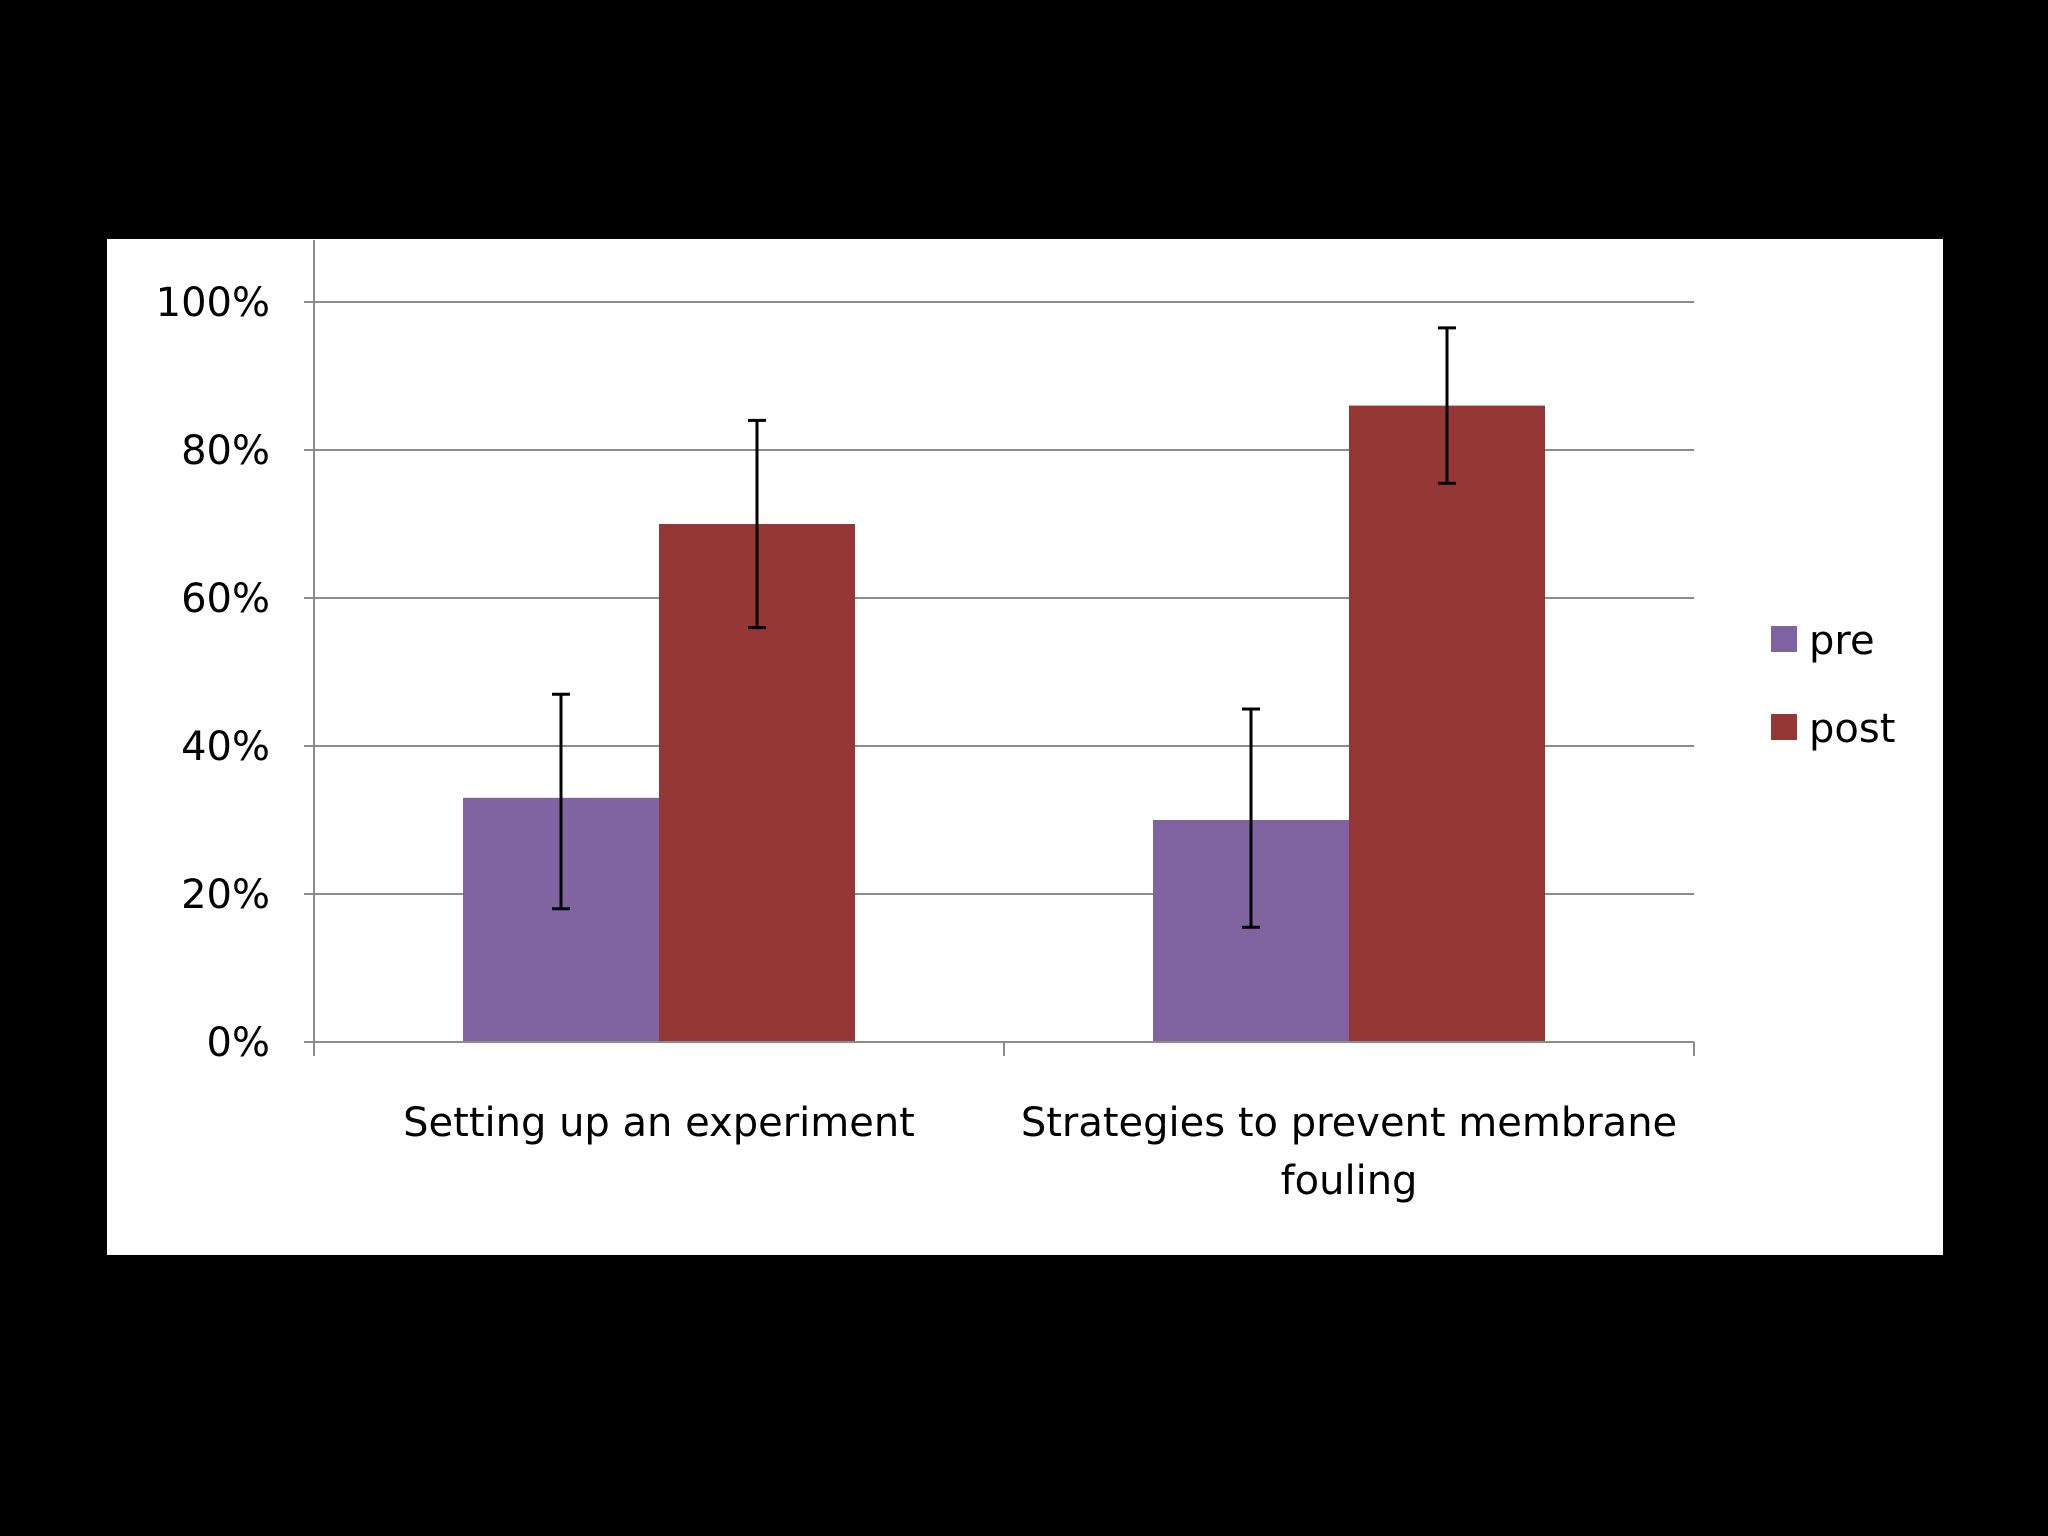 This screenshot has height=1536, width=2048. What do you see at coordinates (1784, 727) in the screenshot?
I see `legend-swatch-post` at bounding box center [1784, 727].